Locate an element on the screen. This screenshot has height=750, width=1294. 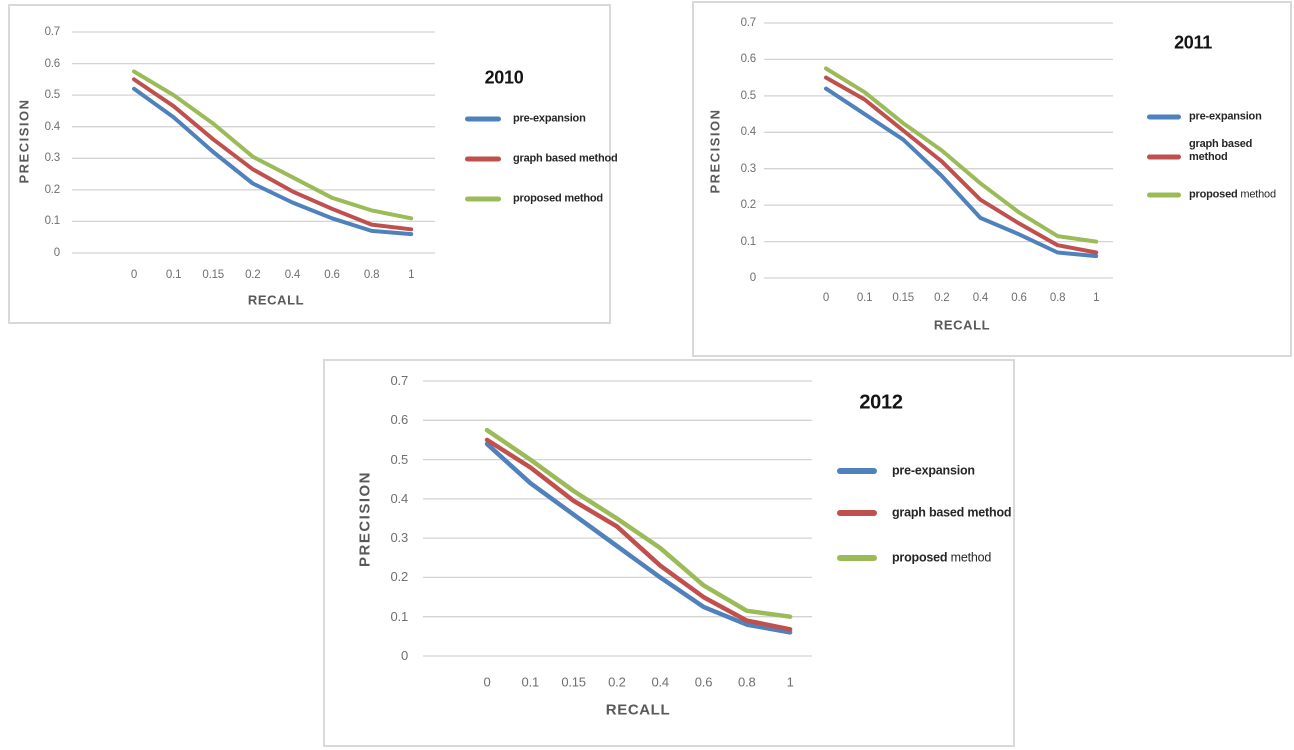
chart-year-title: 2012 is located at coordinates (881, 402).